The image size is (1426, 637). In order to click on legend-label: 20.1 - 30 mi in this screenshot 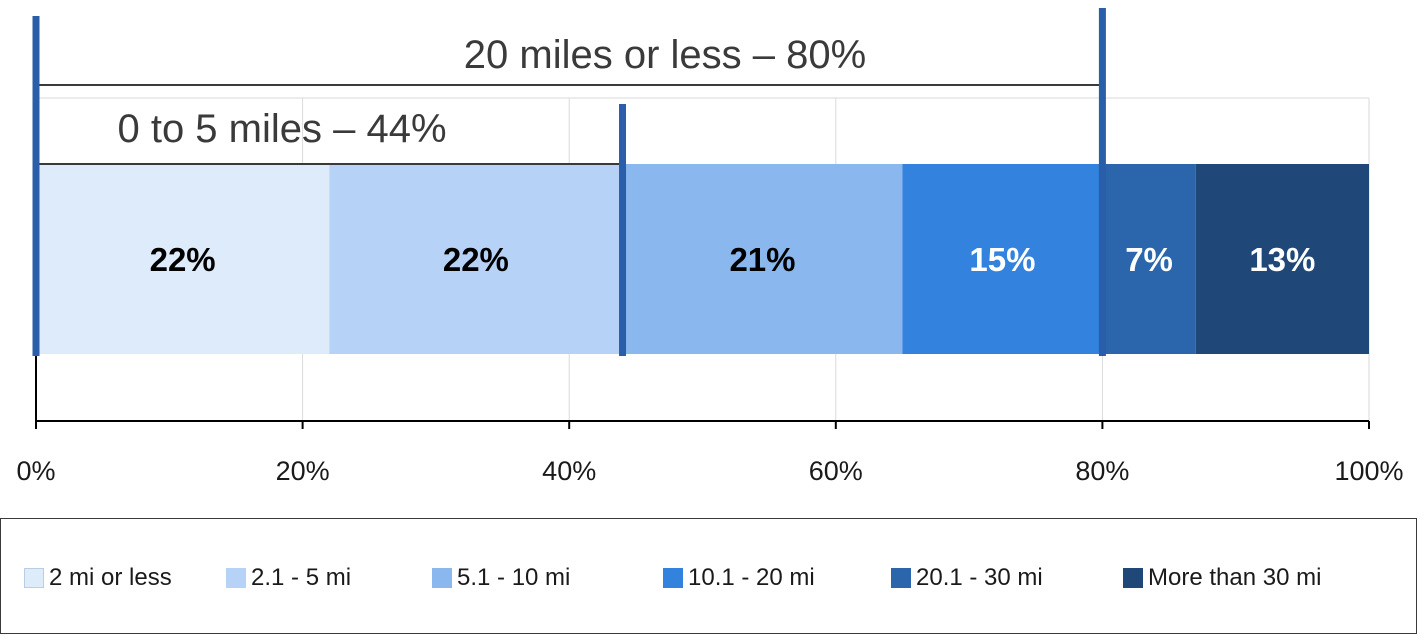, I will do `click(979, 577)`.